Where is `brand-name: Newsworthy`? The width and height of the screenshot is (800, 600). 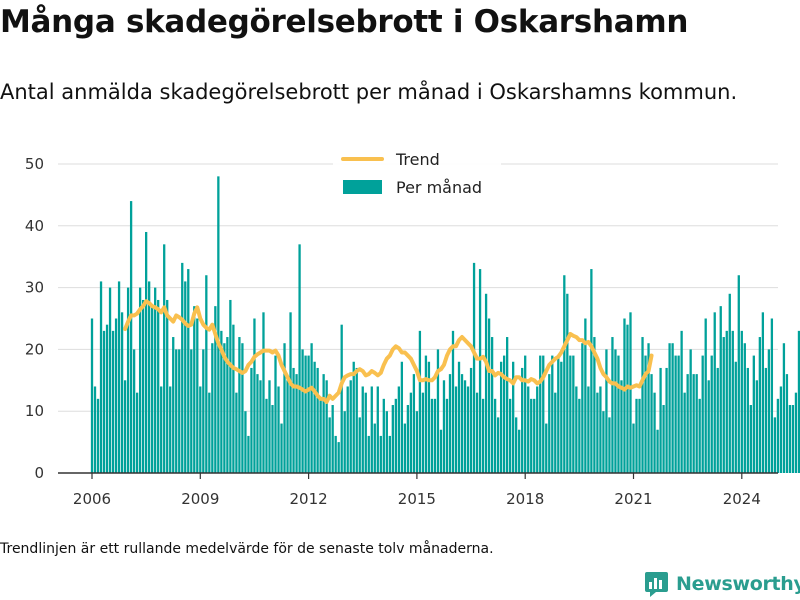 brand-name: Newsworthy is located at coordinates (738, 584).